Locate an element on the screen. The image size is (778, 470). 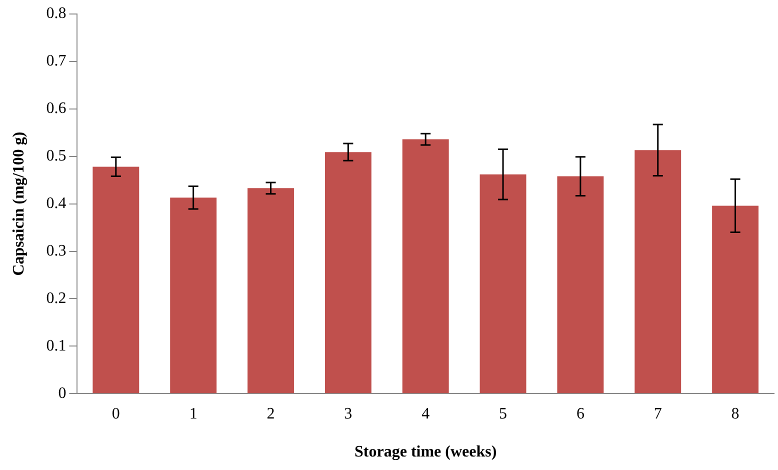
y-tick-label: 0.2 is located at coordinates (56, 298).